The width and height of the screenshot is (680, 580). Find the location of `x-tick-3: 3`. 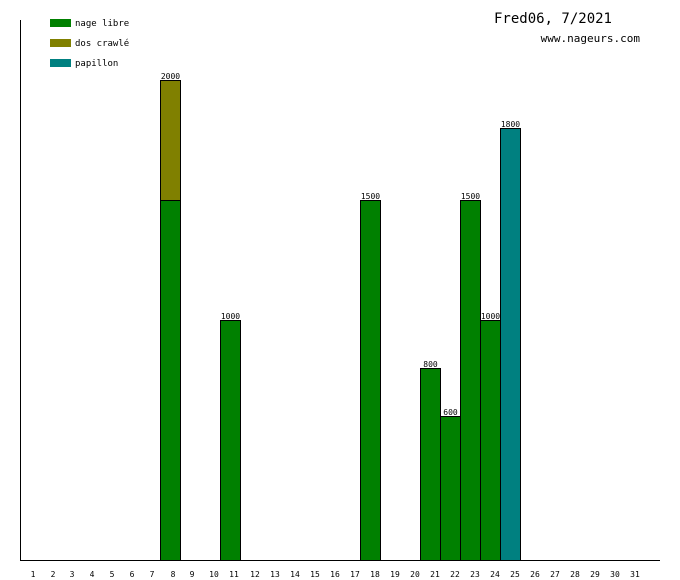

x-tick-3: 3 is located at coordinates (72, 574).